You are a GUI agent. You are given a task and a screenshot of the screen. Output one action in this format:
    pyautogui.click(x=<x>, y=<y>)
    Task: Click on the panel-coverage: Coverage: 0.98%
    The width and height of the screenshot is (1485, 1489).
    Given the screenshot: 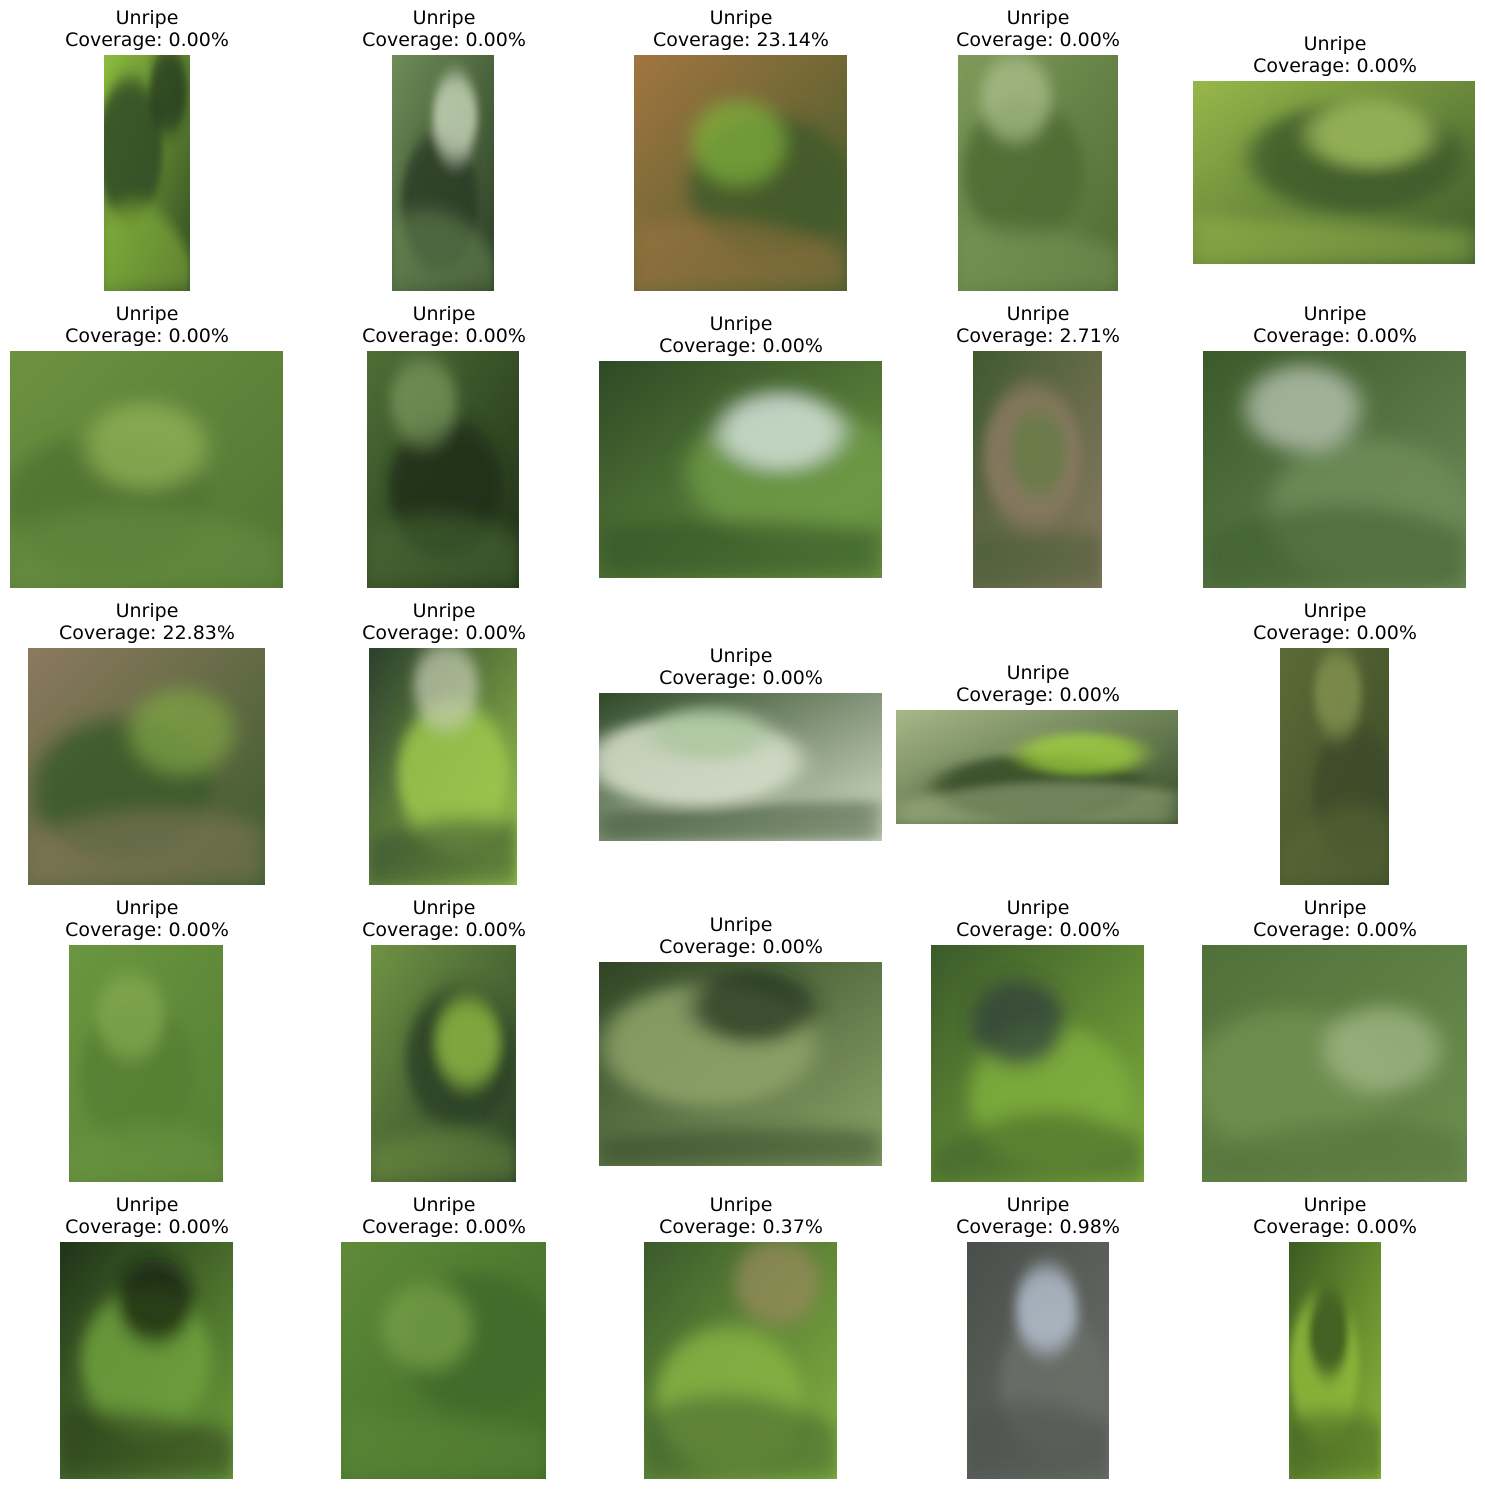 What is the action you would take?
    pyautogui.click(x=1038, y=1227)
    